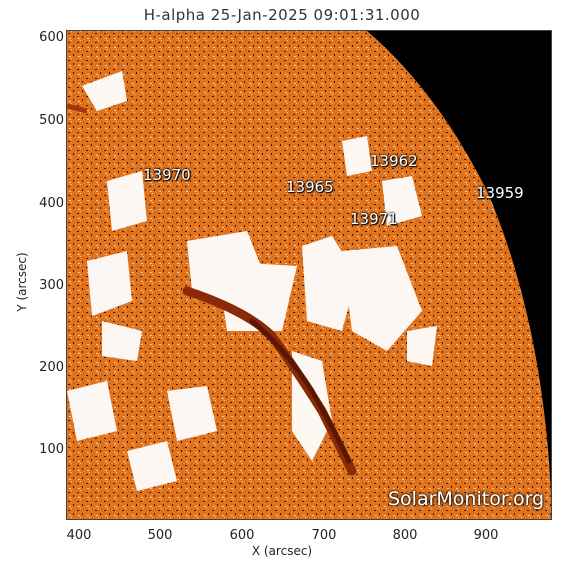 This screenshot has height=564, width=564. What do you see at coordinates (374, 219) in the screenshot?
I see `active-region-label: 13971` at bounding box center [374, 219].